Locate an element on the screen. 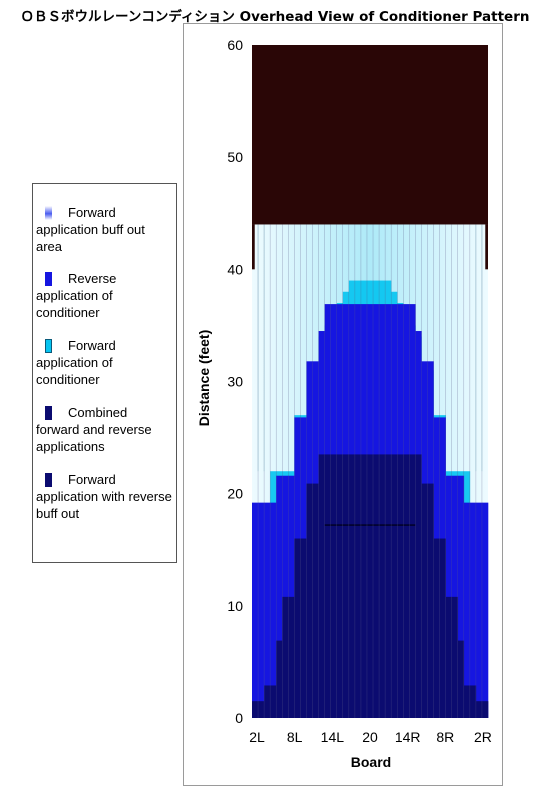  legend-label: Reverse application of conditioner is located at coordinates (76, 295).